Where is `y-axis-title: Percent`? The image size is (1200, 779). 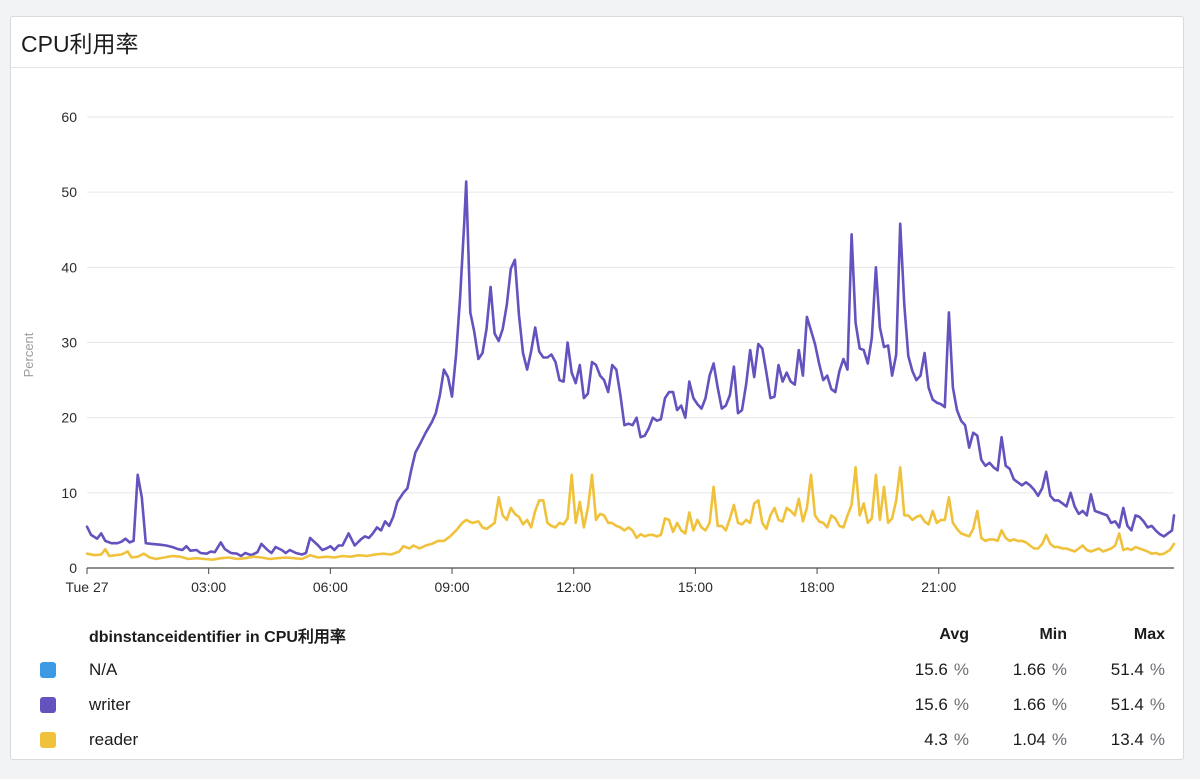
y-axis-title: Percent is located at coordinates (28, 354).